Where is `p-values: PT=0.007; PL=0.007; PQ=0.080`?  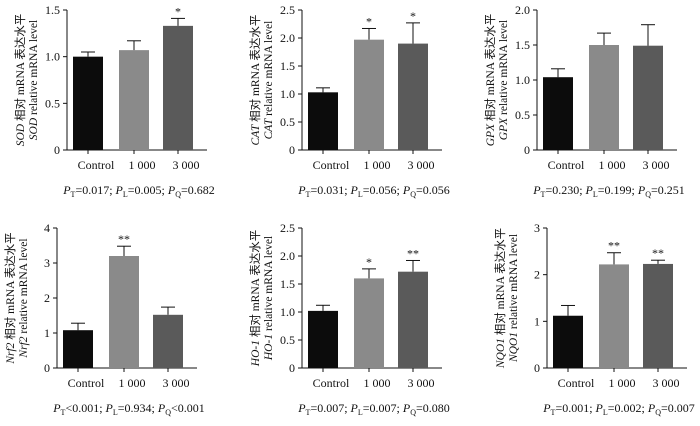 p-values: PT=0.007; PL=0.007; PQ=0.080 is located at coordinates (373, 409).